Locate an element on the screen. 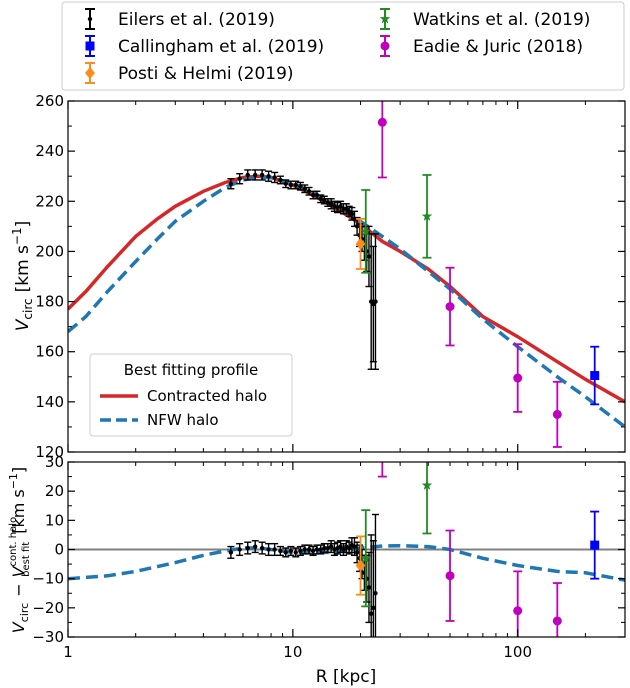  residual-ytick-label: 20 is located at coordinates (54, 491).